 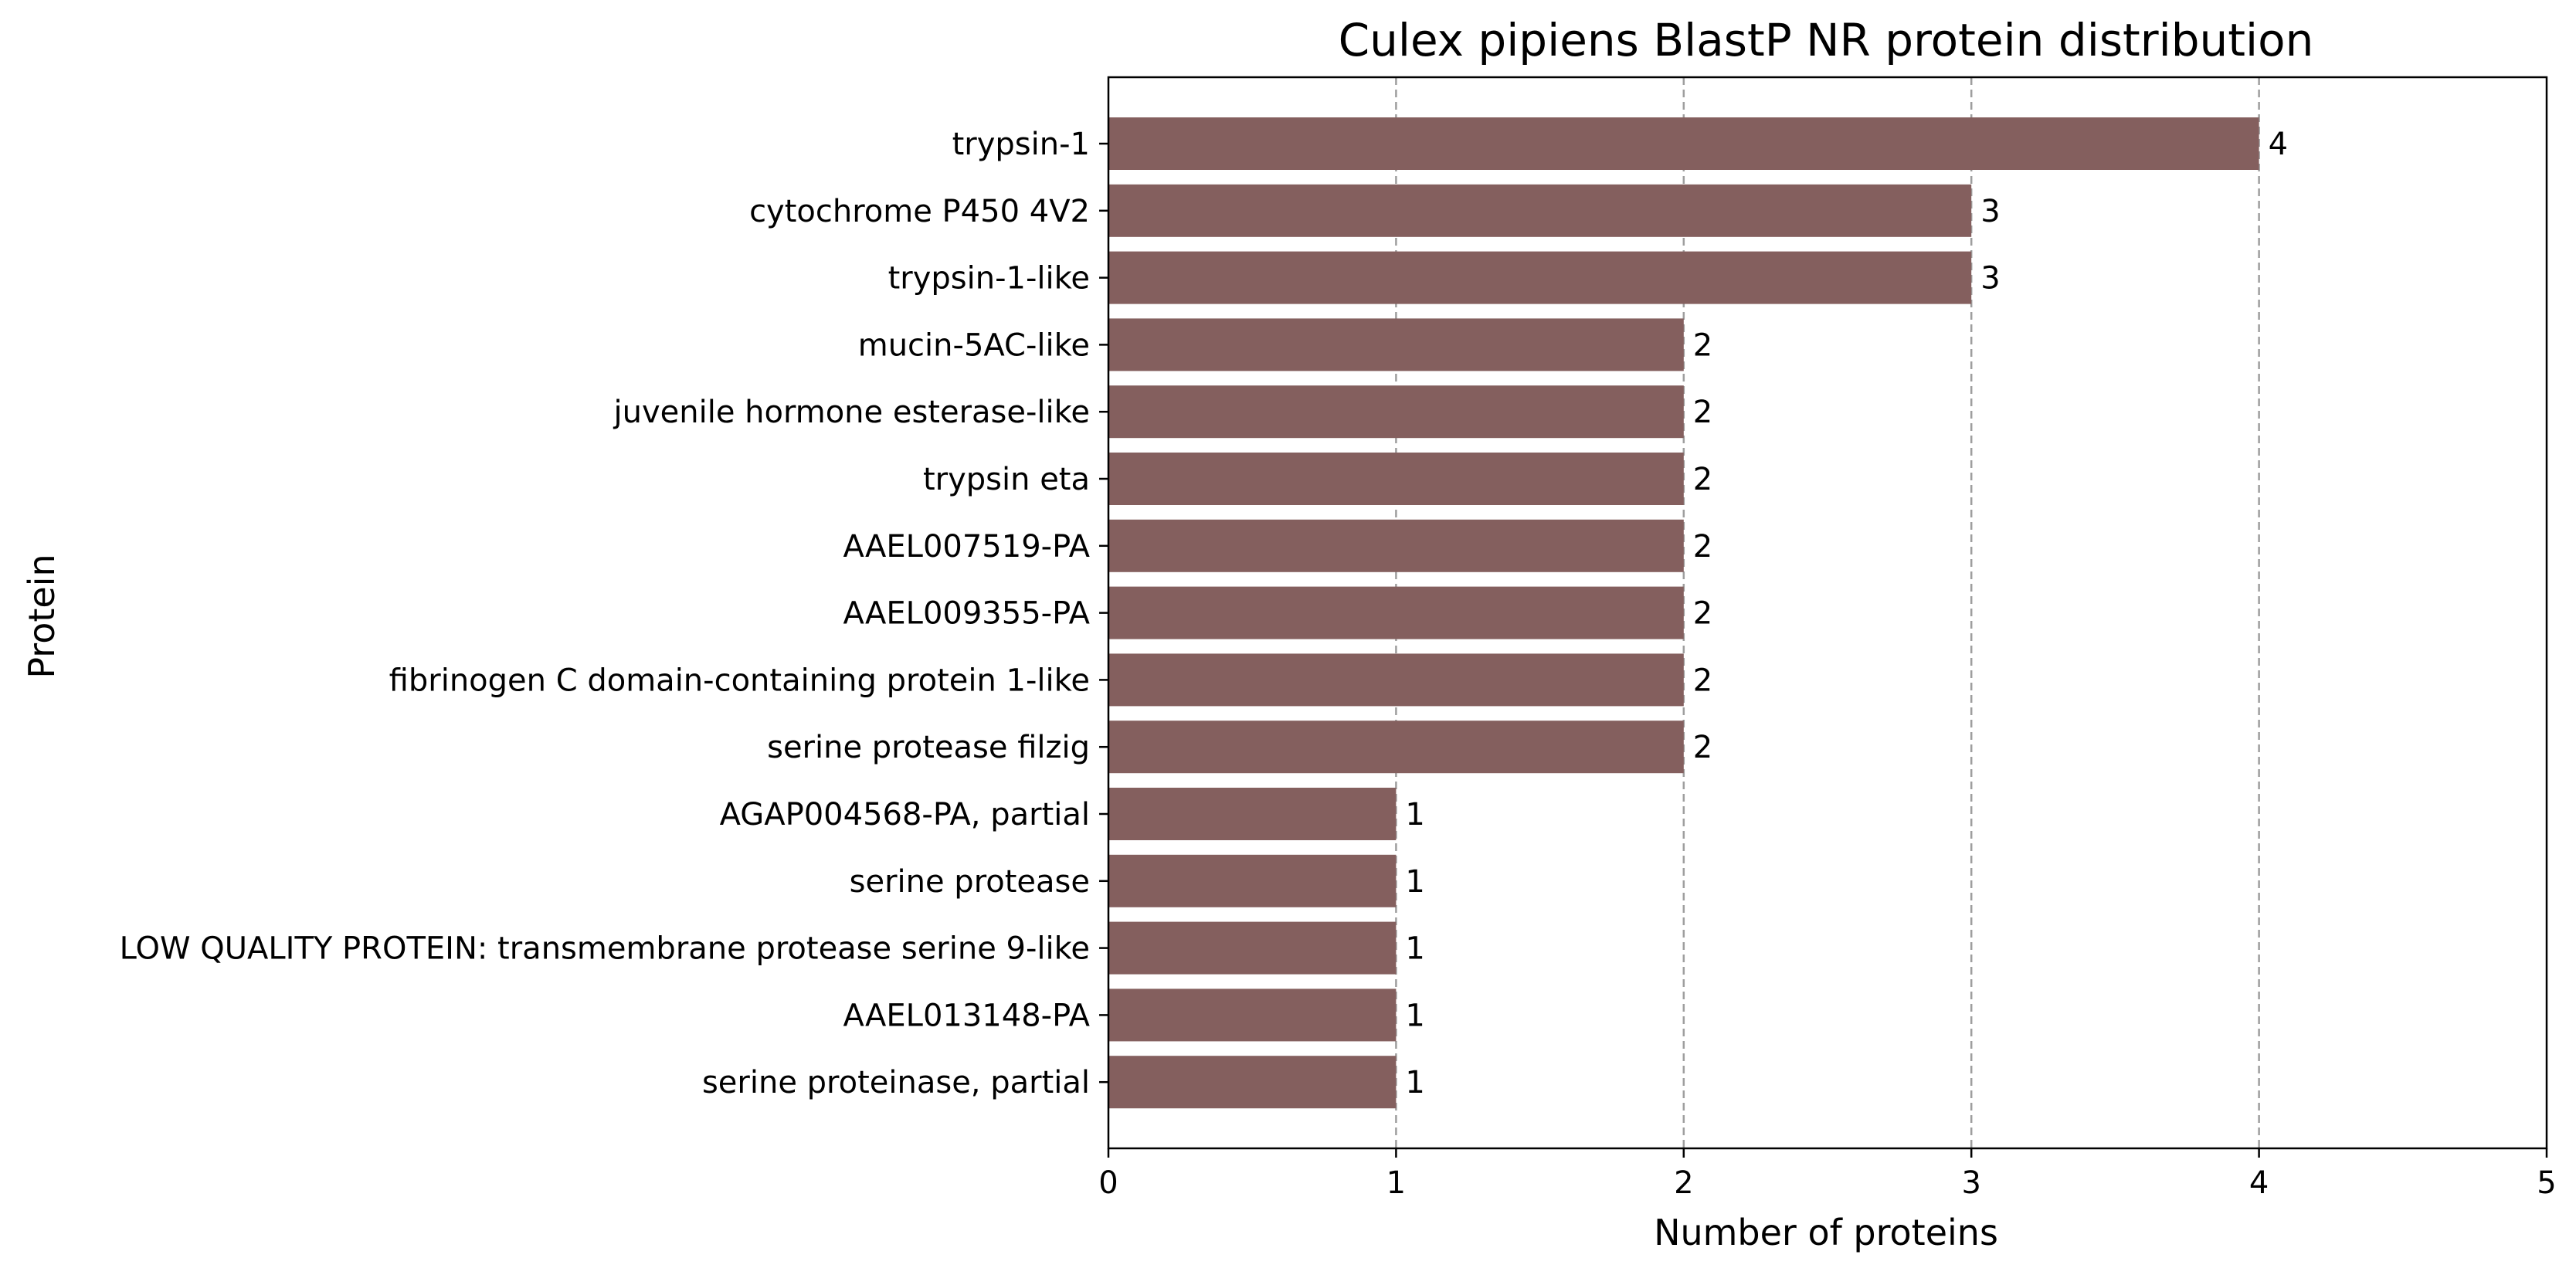 I want to click on y-tick-label: AAEL009355-PA, so click(x=967, y=614).